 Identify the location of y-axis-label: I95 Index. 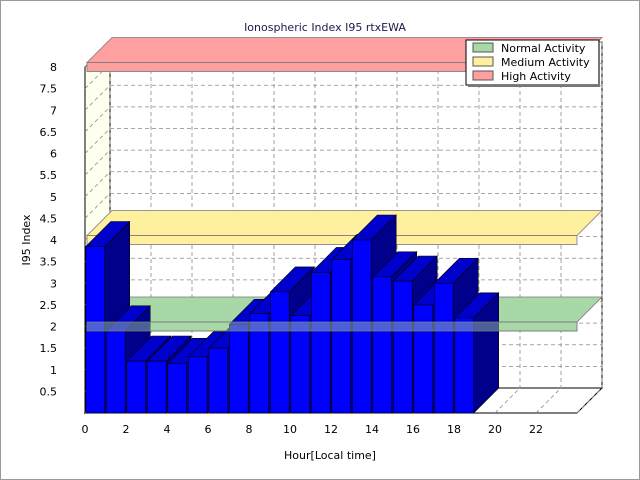
(26, 240).